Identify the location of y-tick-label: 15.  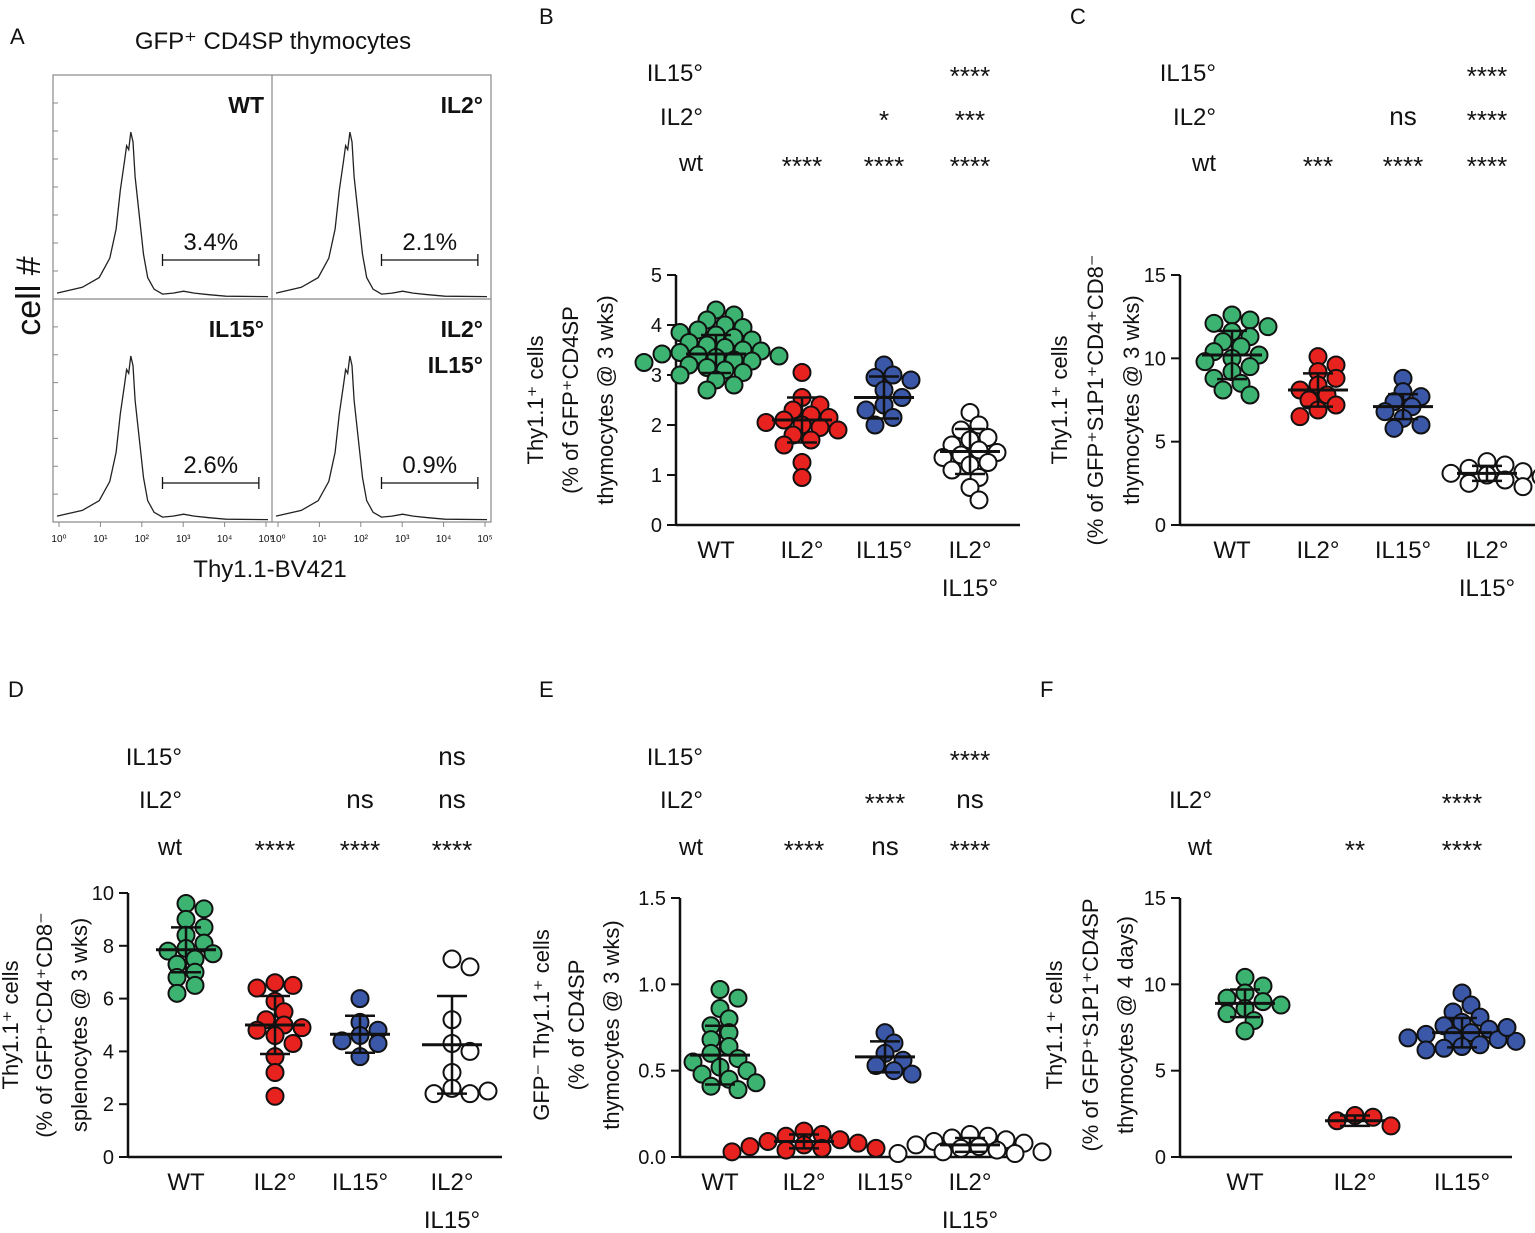
(1155, 276).